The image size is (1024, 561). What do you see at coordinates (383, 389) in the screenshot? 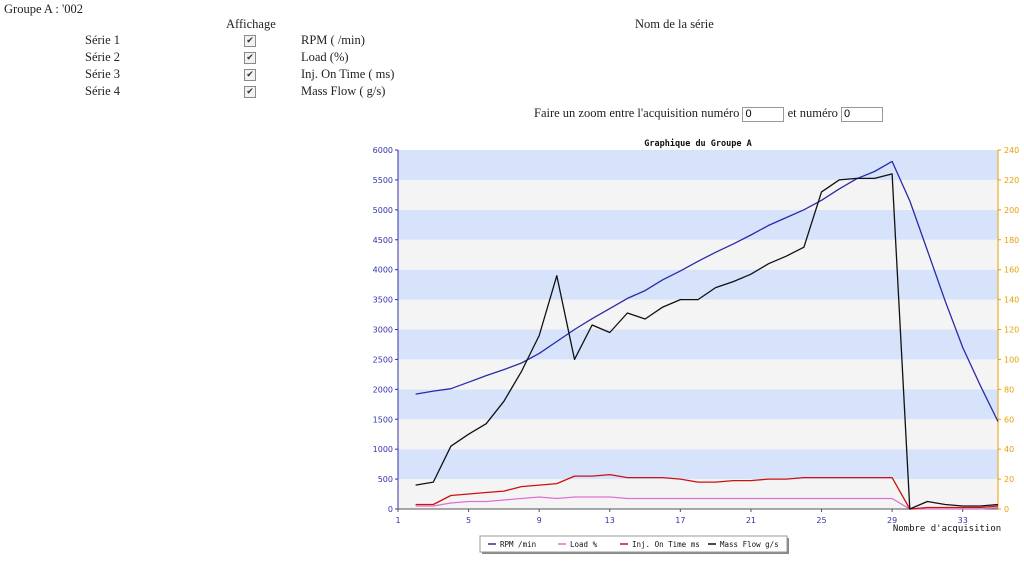
I see `y-left-tick-label: 2000` at bounding box center [383, 389].